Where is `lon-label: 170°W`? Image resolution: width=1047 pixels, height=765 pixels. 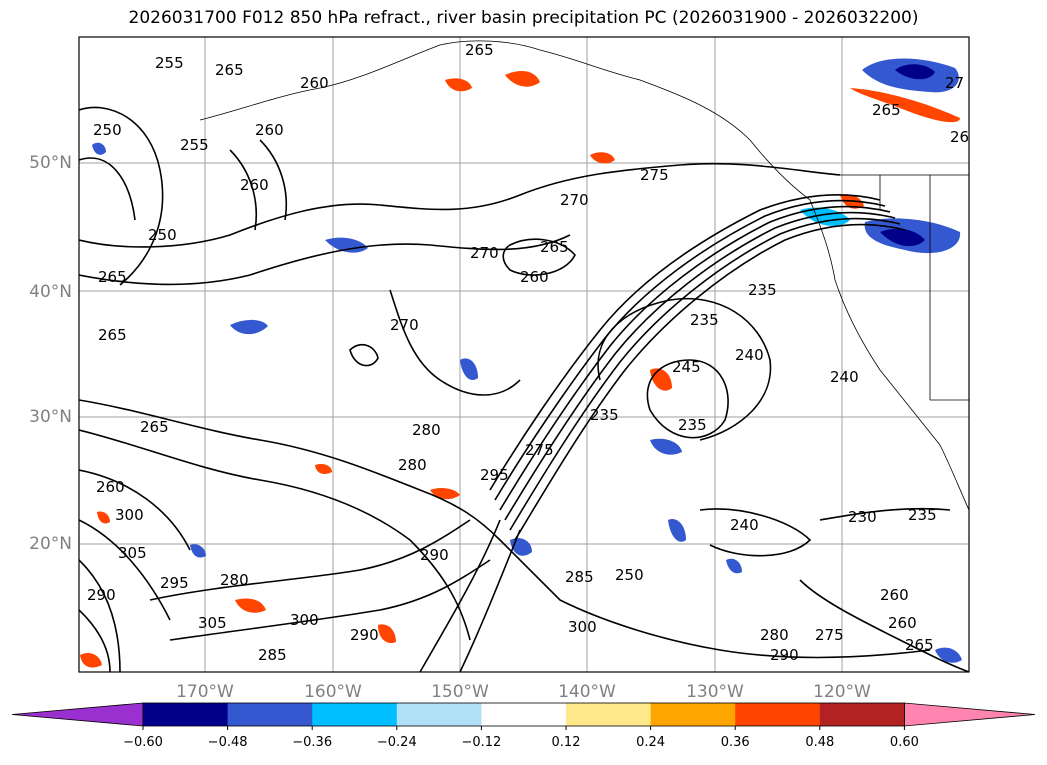 lon-label: 170°W is located at coordinates (205, 692).